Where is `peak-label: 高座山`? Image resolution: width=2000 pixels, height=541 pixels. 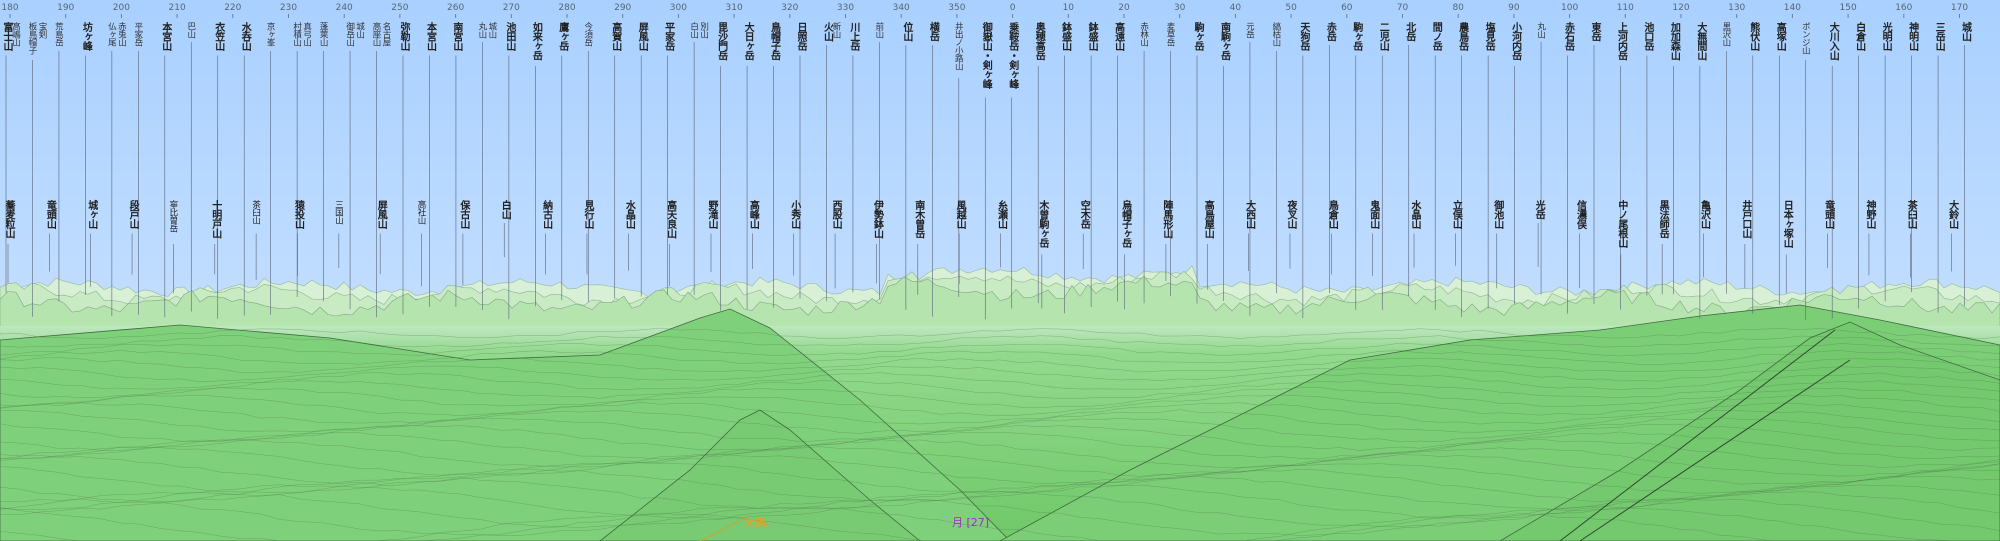
peak-label: 高座山 is located at coordinates (376, 34).